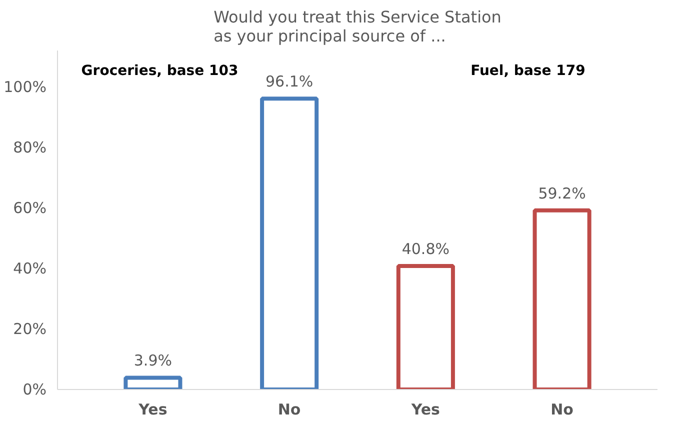 The image size is (677, 421). Describe the element at coordinates (34, 389) in the screenshot. I see `y-tick-label: 0%` at that location.